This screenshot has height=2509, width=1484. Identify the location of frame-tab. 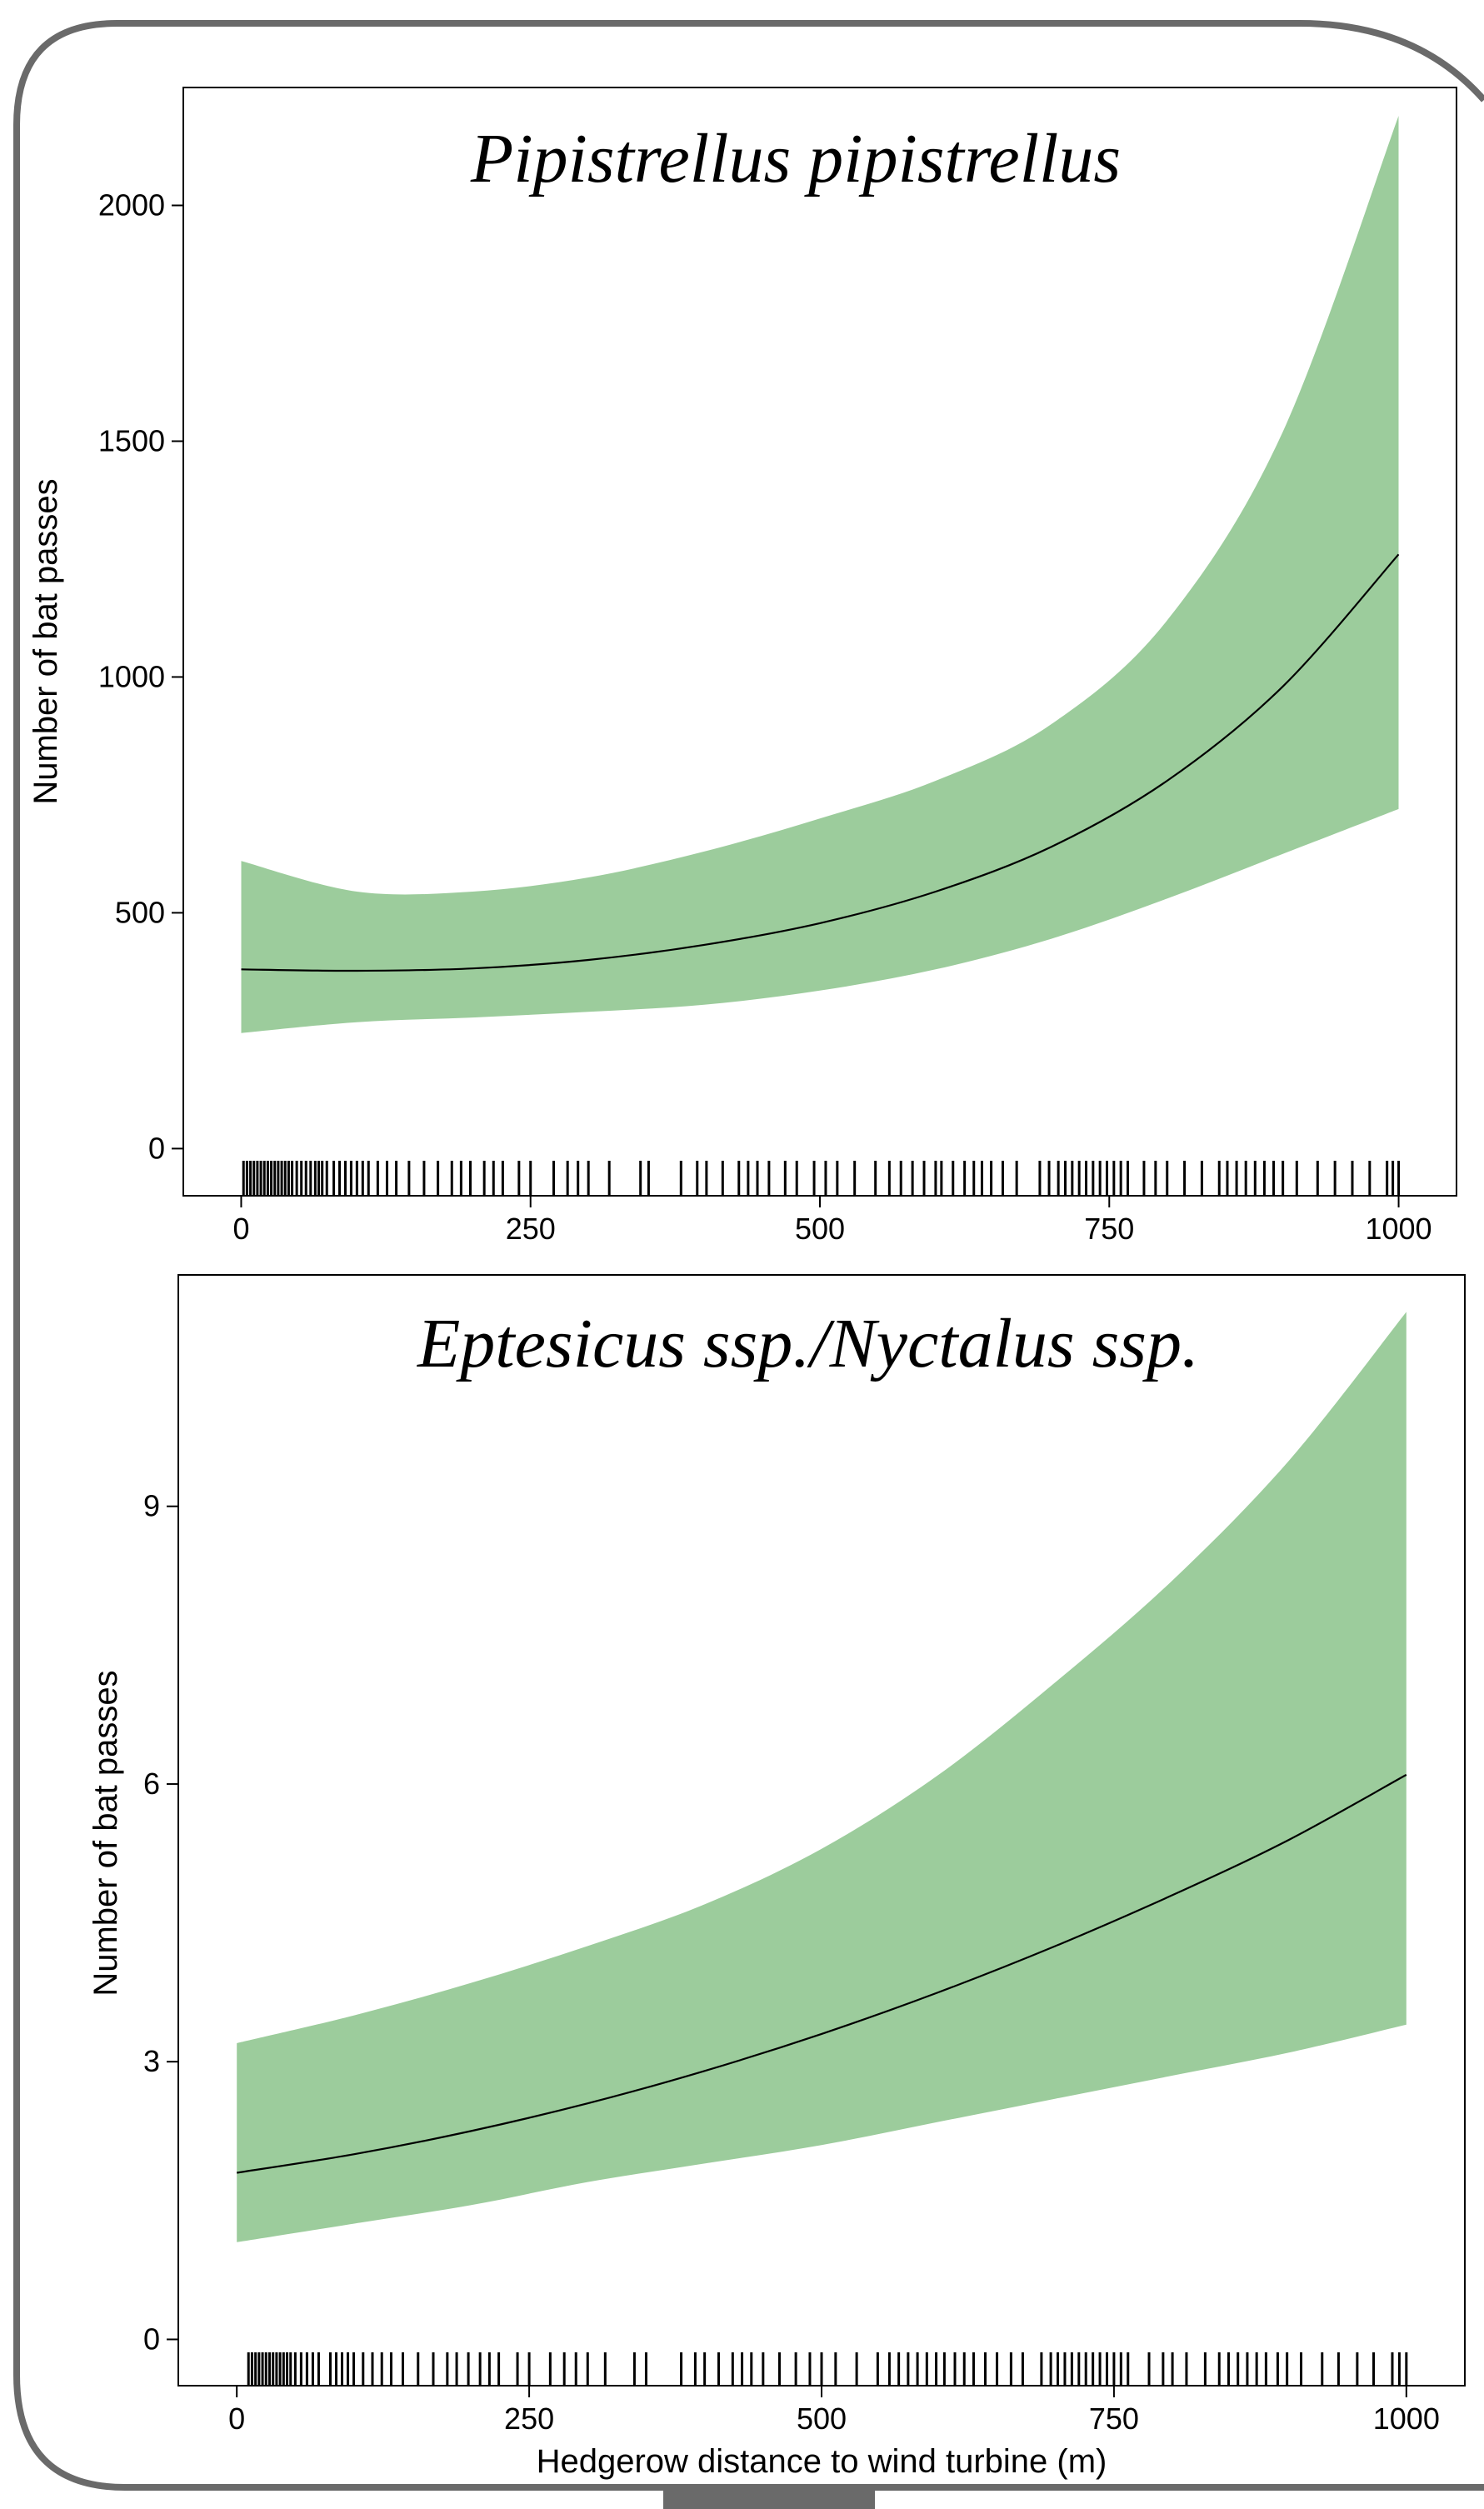
(769, 2499).